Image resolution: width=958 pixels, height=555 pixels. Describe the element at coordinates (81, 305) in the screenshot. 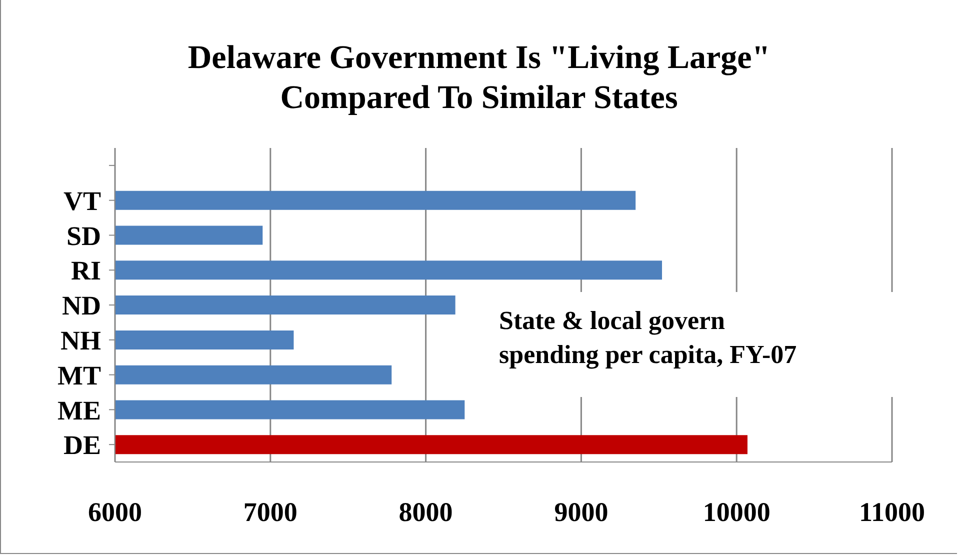

I see `y-tick-label: ND` at that location.